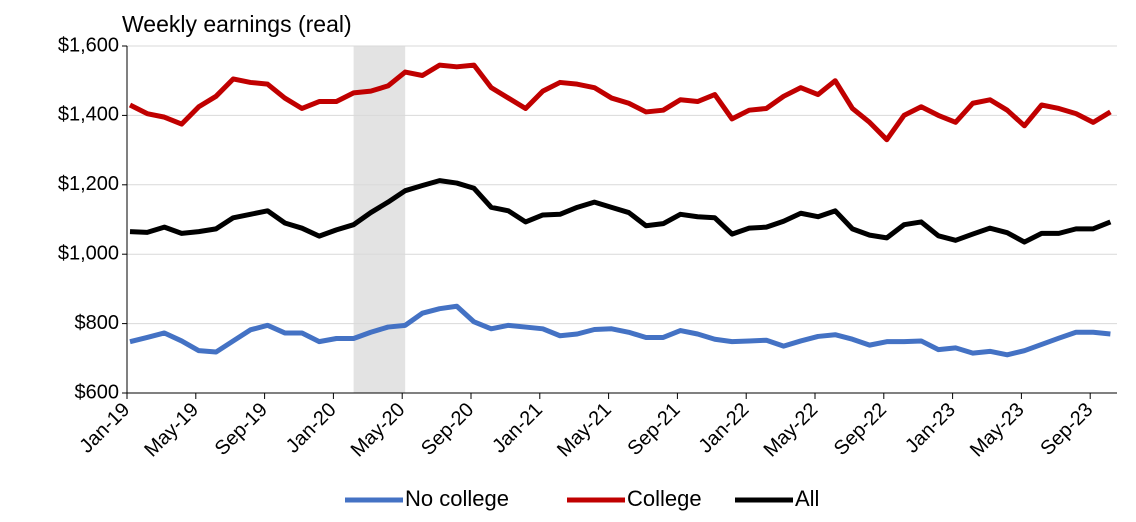 Image resolution: width=1136 pixels, height=522 pixels. What do you see at coordinates (97, 323) in the screenshot?
I see `y-tick-label: $800` at bounding box center [97, 323].